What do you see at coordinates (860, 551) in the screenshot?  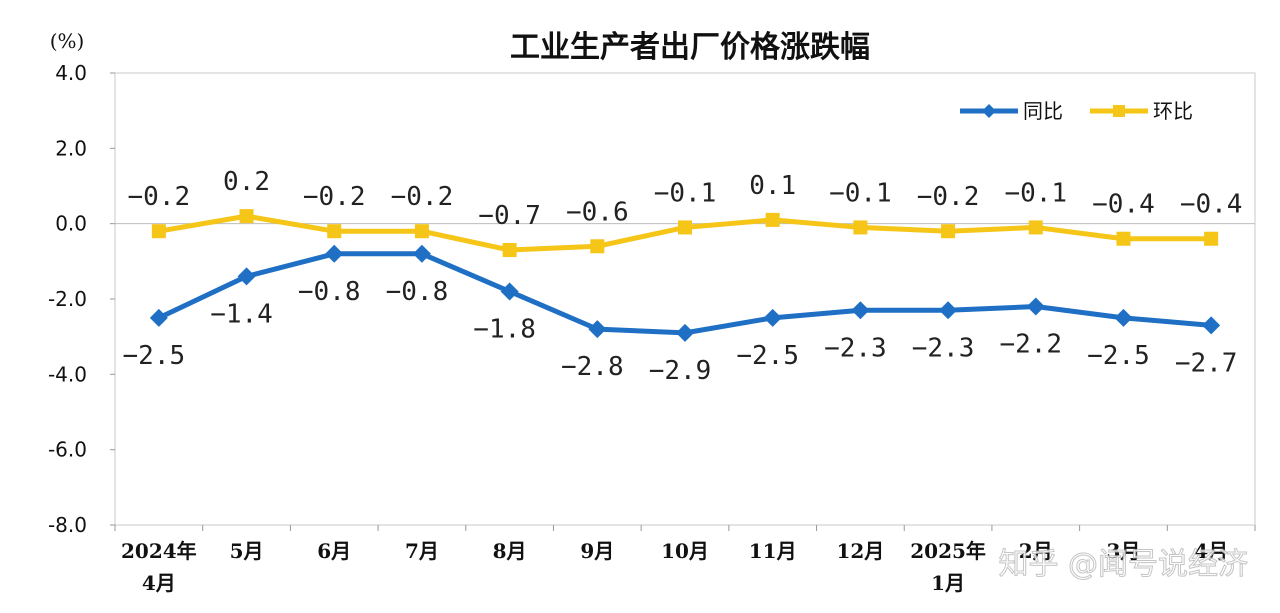 I see `x-tick-label: 12月` at bounding box center [860, 551].